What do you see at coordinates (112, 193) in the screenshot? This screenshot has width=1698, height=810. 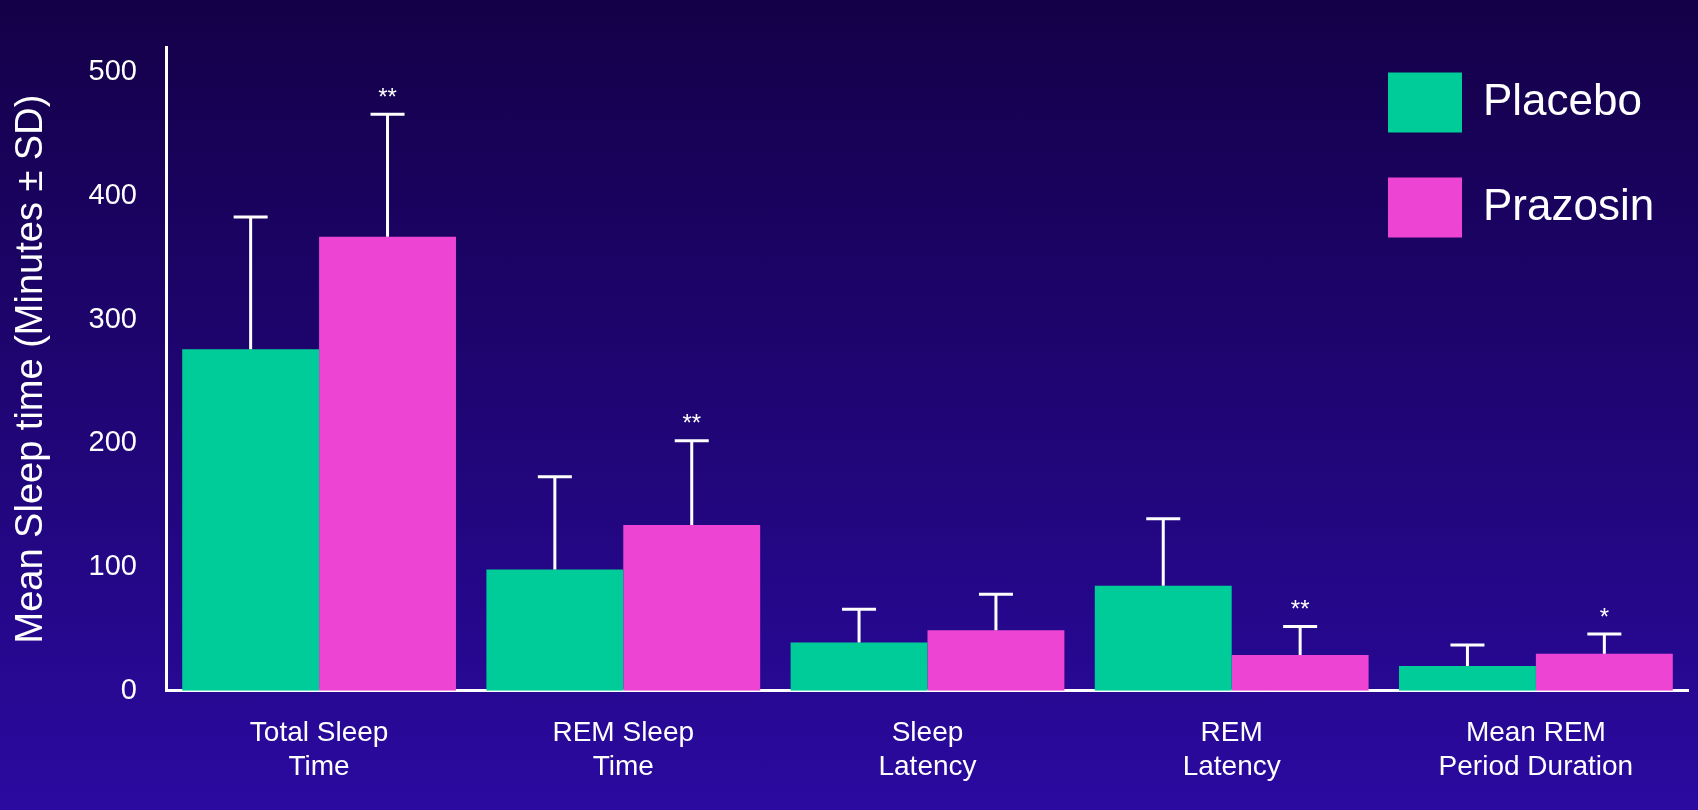 I see `y-tick-label: 400` at bounding box center [112, 193].